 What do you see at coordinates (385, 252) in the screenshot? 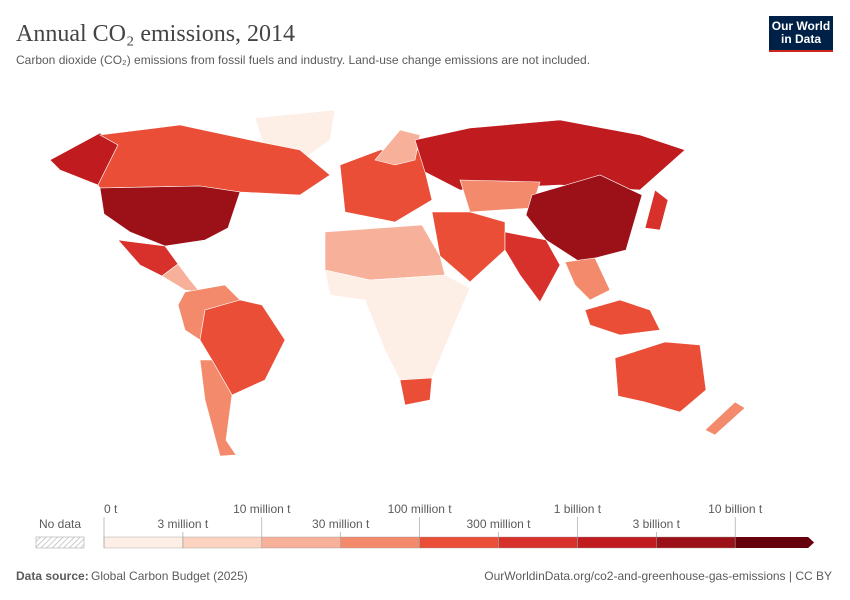
I see `north-africa` at bounding box center [385, 252].